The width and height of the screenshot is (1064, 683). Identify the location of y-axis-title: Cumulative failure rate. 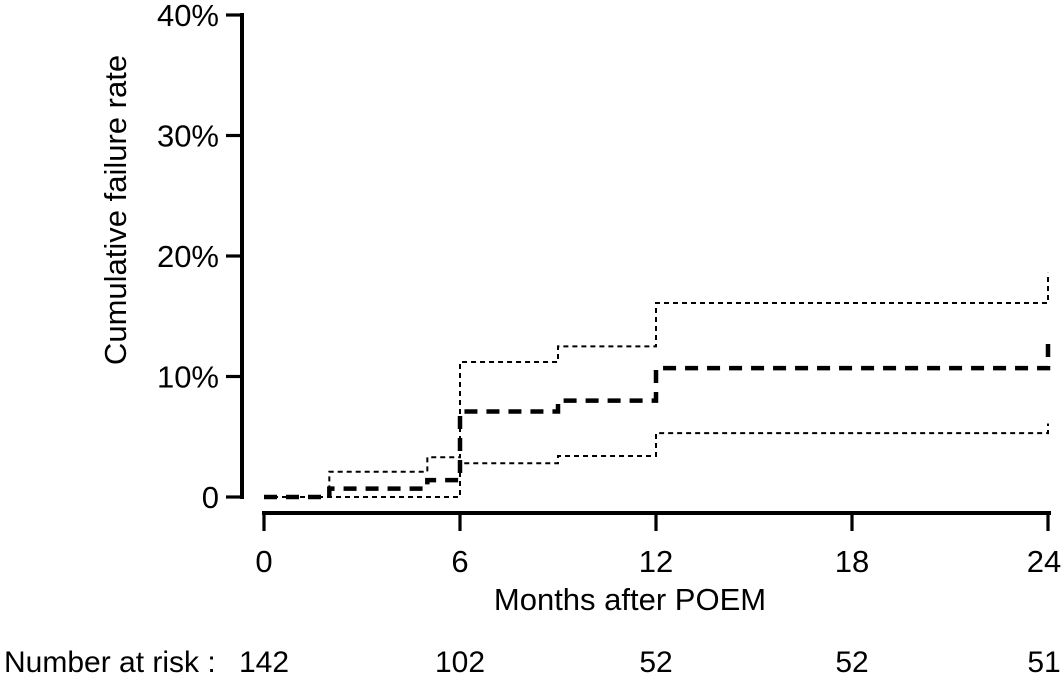
(115, 210).